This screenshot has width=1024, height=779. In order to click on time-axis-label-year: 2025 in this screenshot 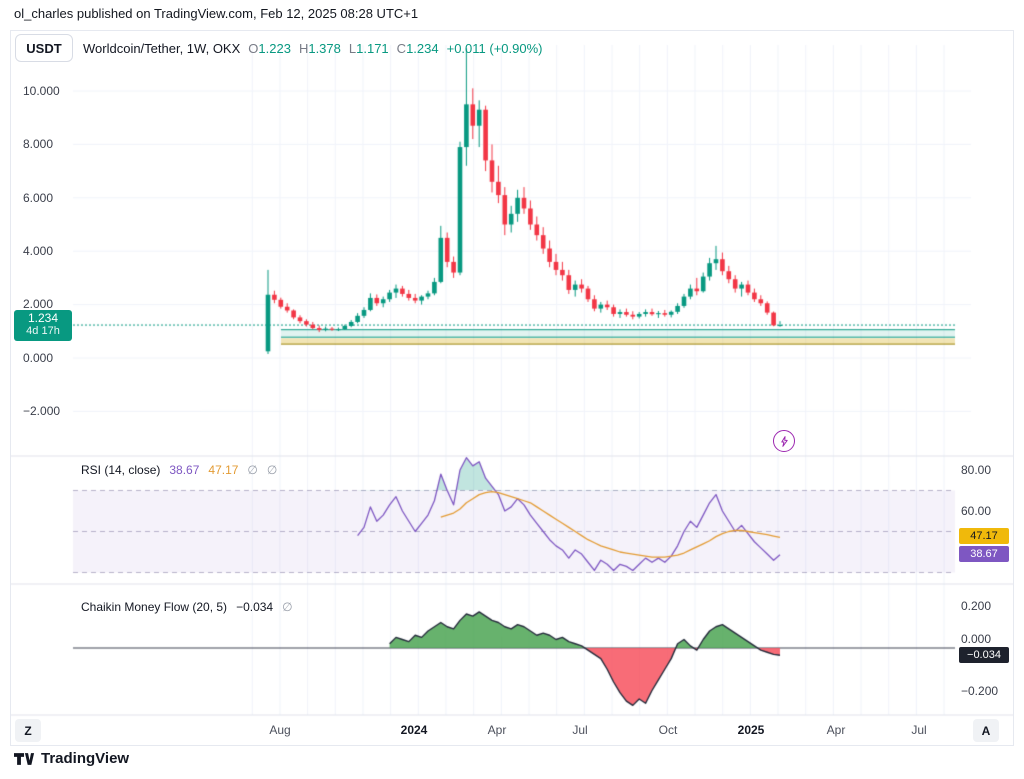, I will do `click(751, 730)`.